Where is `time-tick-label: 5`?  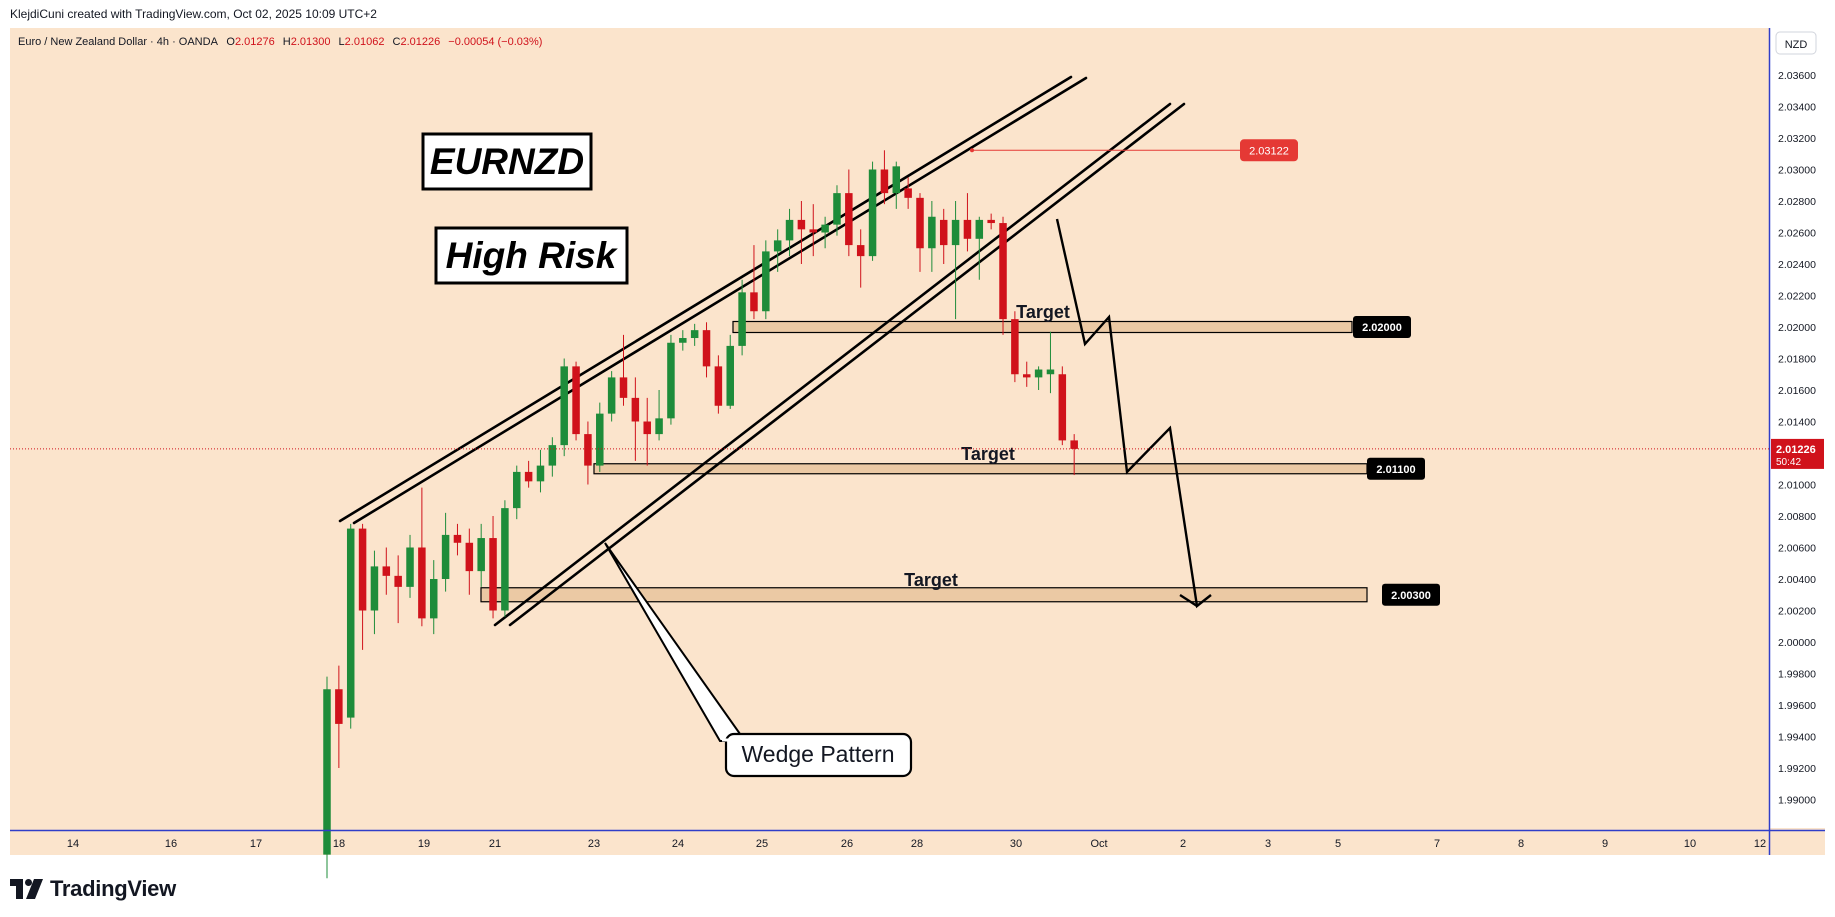
time-tick-label: 5 is located at coordinates (1338, 844).